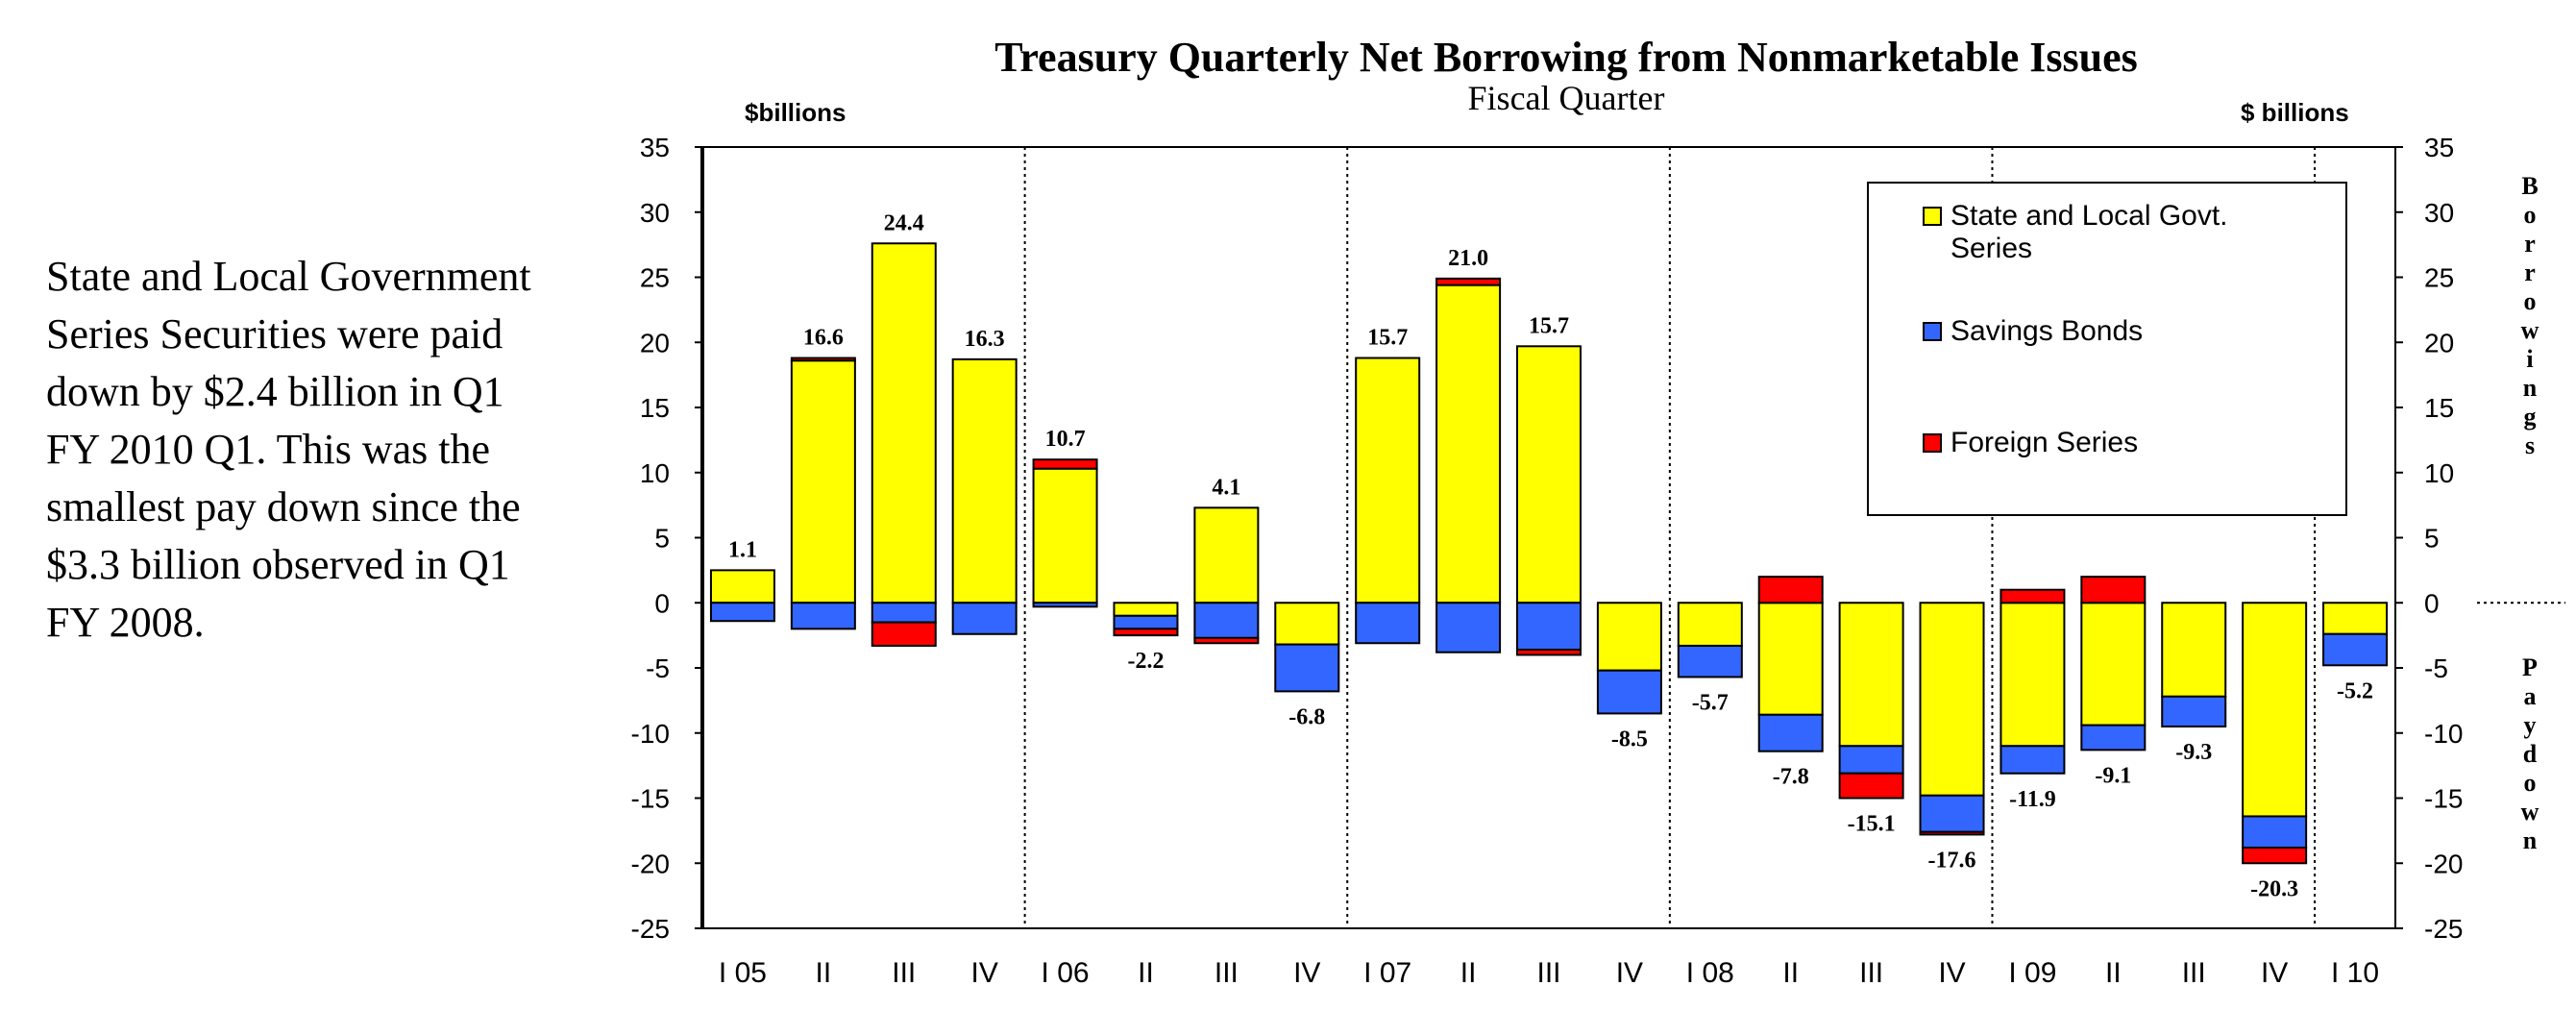 The image size is (2576, 1035). Describe the element at coordinates (1065, 439) in the screenshot. I see `data-label: 10.7` at that location.